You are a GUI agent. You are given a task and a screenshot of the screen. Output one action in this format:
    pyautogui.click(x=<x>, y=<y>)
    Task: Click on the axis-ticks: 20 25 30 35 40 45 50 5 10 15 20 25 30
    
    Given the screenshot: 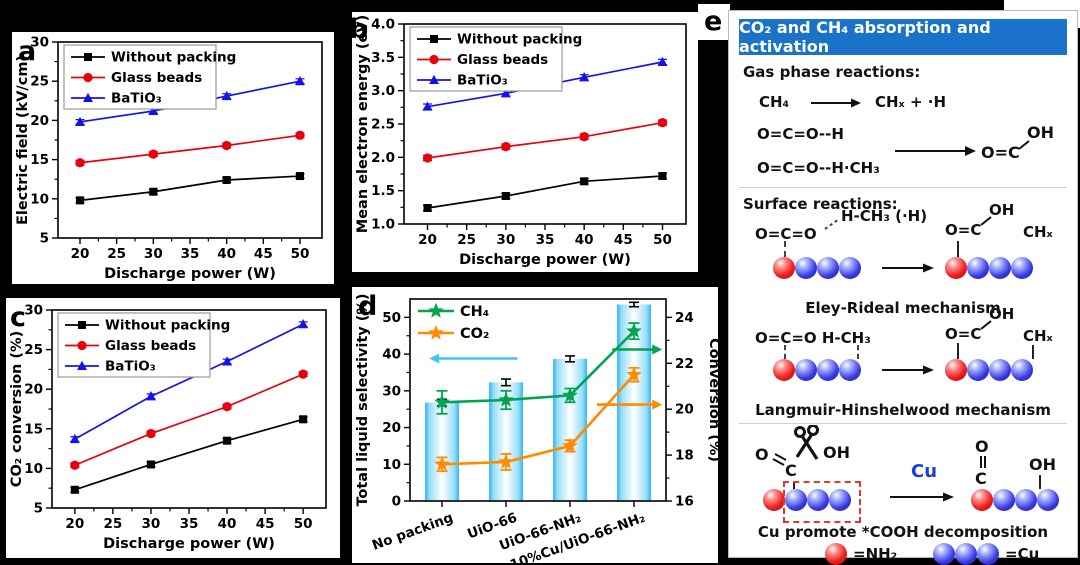 What is the action you would take?
    pyautogui.click(x=168, y=418)
    